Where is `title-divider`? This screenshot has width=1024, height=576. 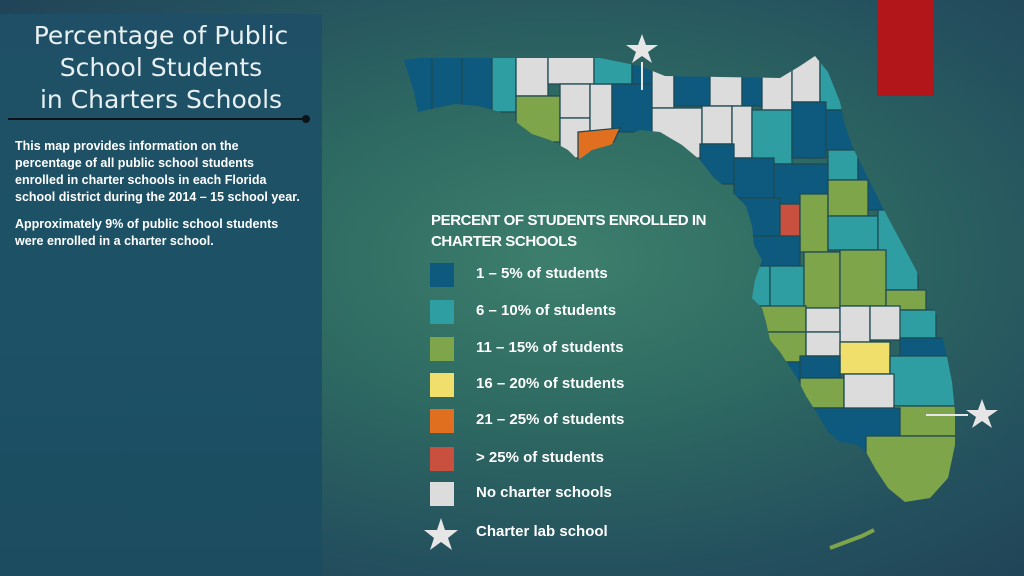 title-divider is located at coordinates (157, 119).